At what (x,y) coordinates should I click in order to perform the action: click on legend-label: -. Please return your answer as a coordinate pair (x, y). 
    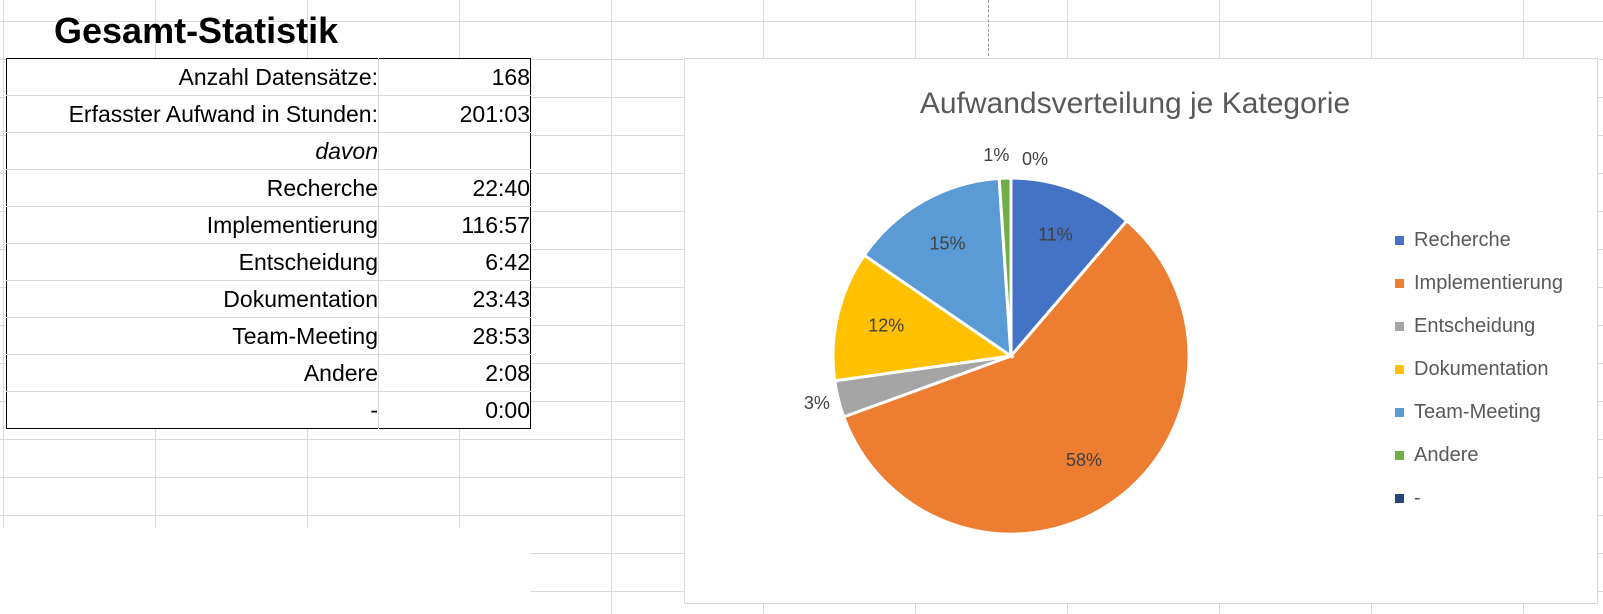
    Looking at the image, I should click on (1417, 498).